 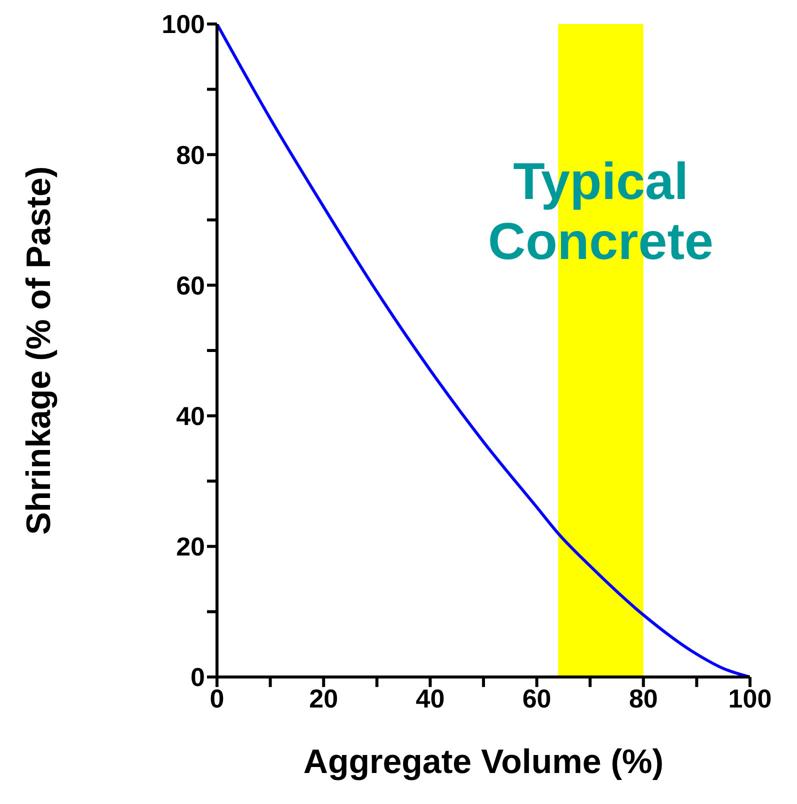 What do you see at coordinates (430, 698) in the screenshot?
I see `x-tick-label: 40` at bounding box center [430, 698].